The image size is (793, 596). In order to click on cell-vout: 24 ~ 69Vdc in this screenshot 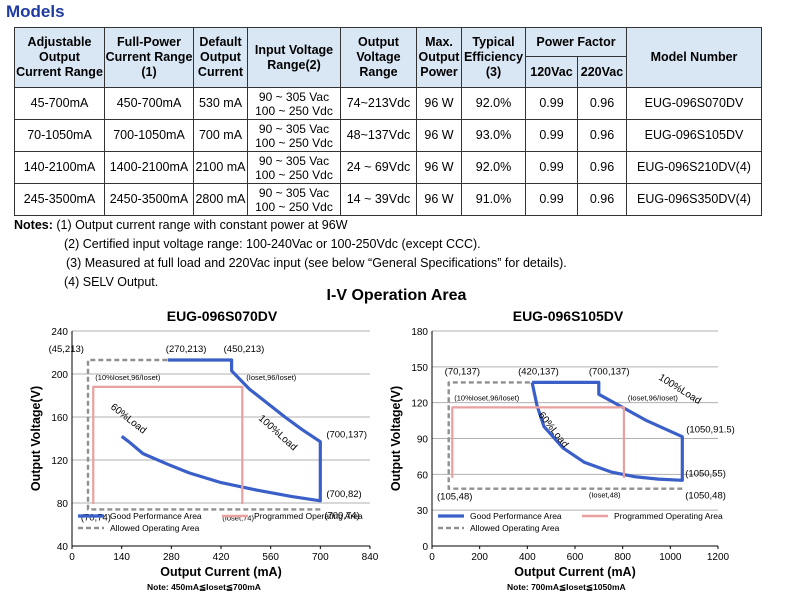, I will do `click(378, 167)`.